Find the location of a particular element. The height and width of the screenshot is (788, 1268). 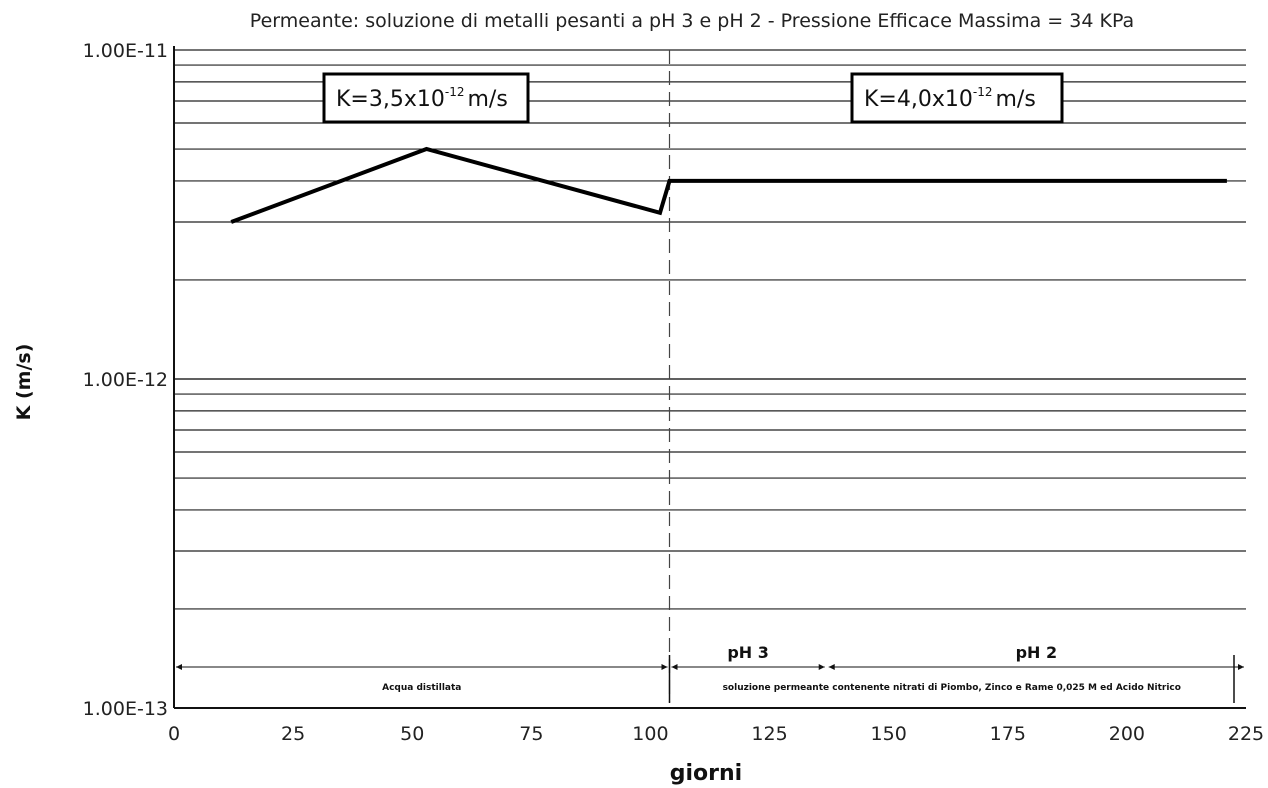

annotation-box-2-frame is located at coordinates (957, 98).